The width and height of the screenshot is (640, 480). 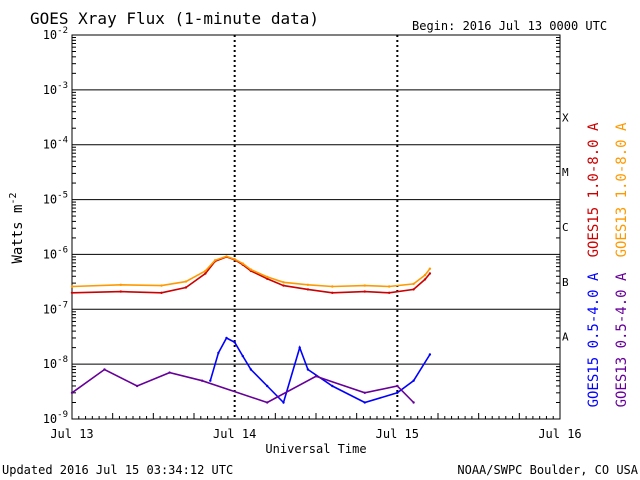 I want to click on legend-entry-1: GOES13 1.0-8.0 A, so click(x=622, y=189).